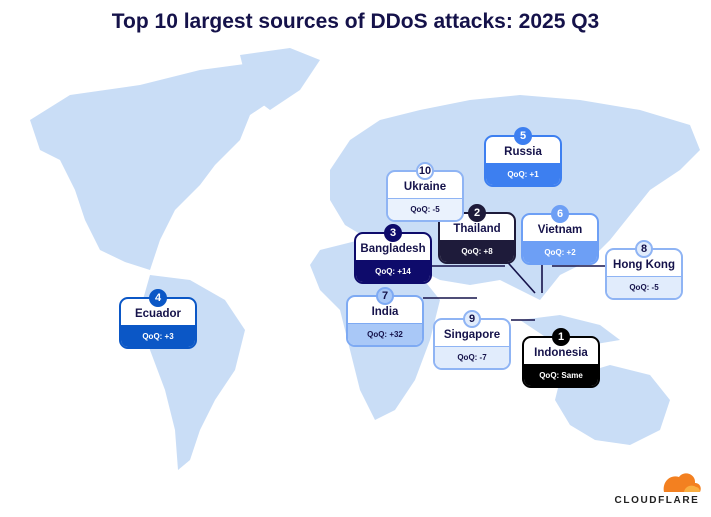 The height and width of the screenshot is (517, 711). What do you see at coordinates (523, 136) in the screenshot?
I see `rank-badge: 5` at bounding box center [523, 136].